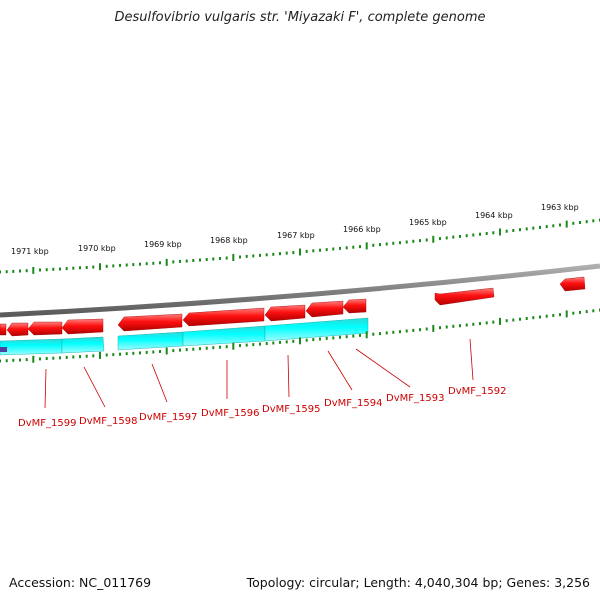 Image resolution: width=600 pixels, height=600 pixels. What do you see at coordinates (3, 349) in the screenshot?
I see `small-feature` at bounding box center [3, 349].